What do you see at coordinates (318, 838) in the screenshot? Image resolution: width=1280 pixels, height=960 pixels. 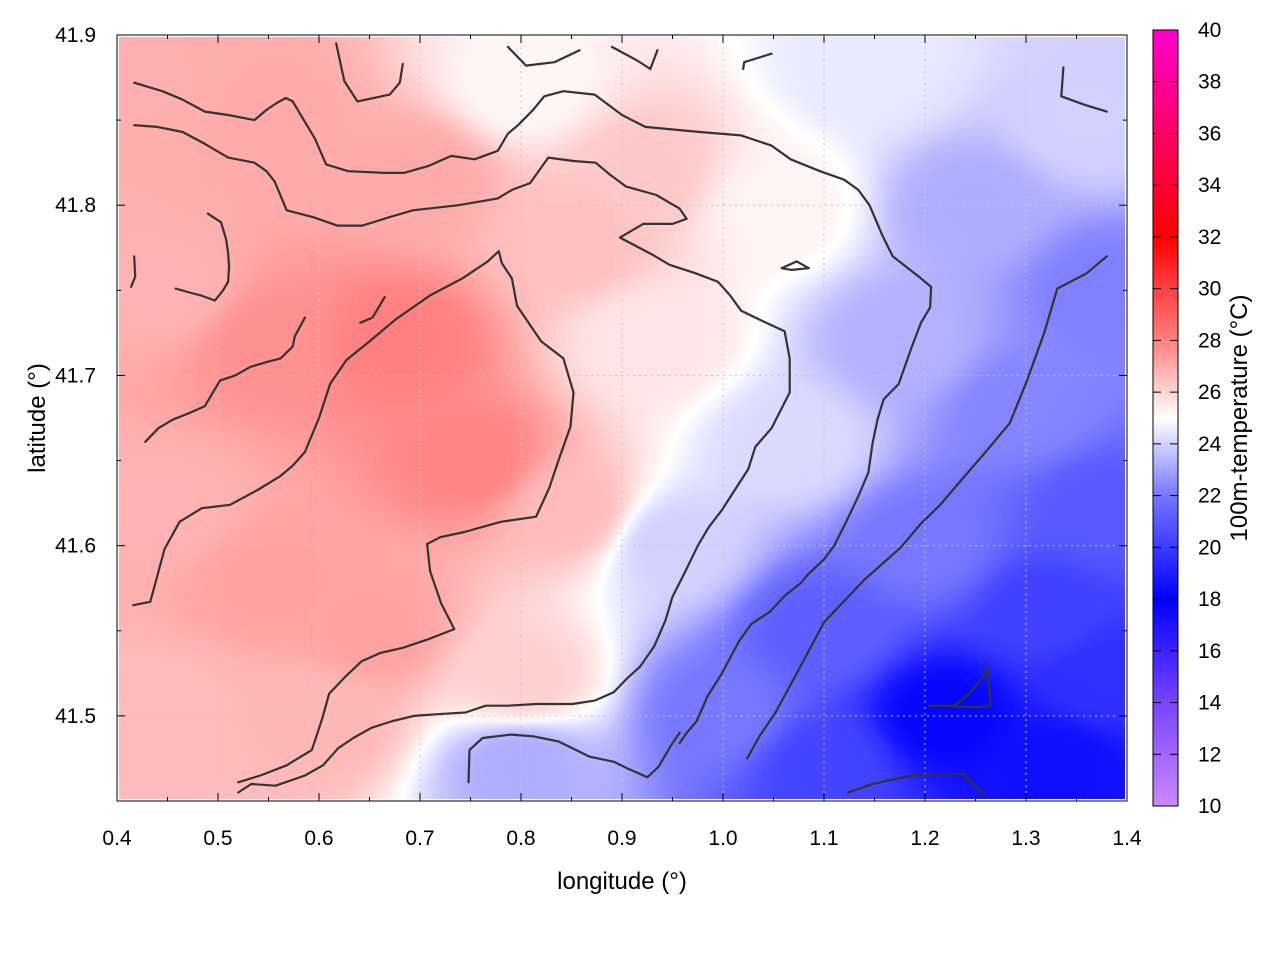 I see `x-tick-label: 0.6` at bounding box center [318, 838].